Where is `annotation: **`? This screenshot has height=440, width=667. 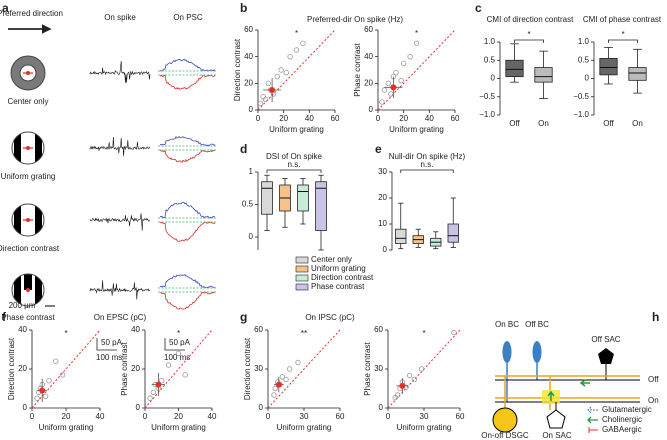
annotation: ** is located at coordinates (304, 333).